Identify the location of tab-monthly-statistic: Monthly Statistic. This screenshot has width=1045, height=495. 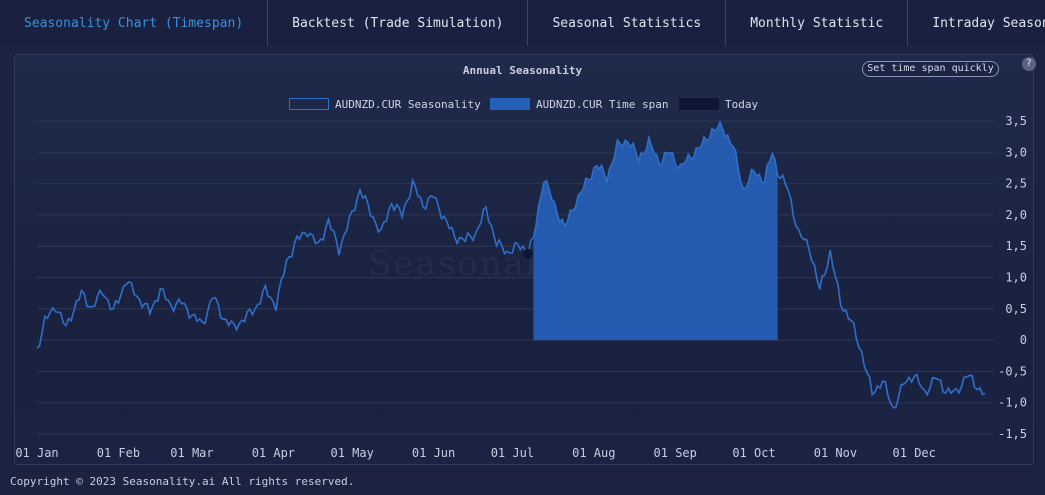
(817, 23).